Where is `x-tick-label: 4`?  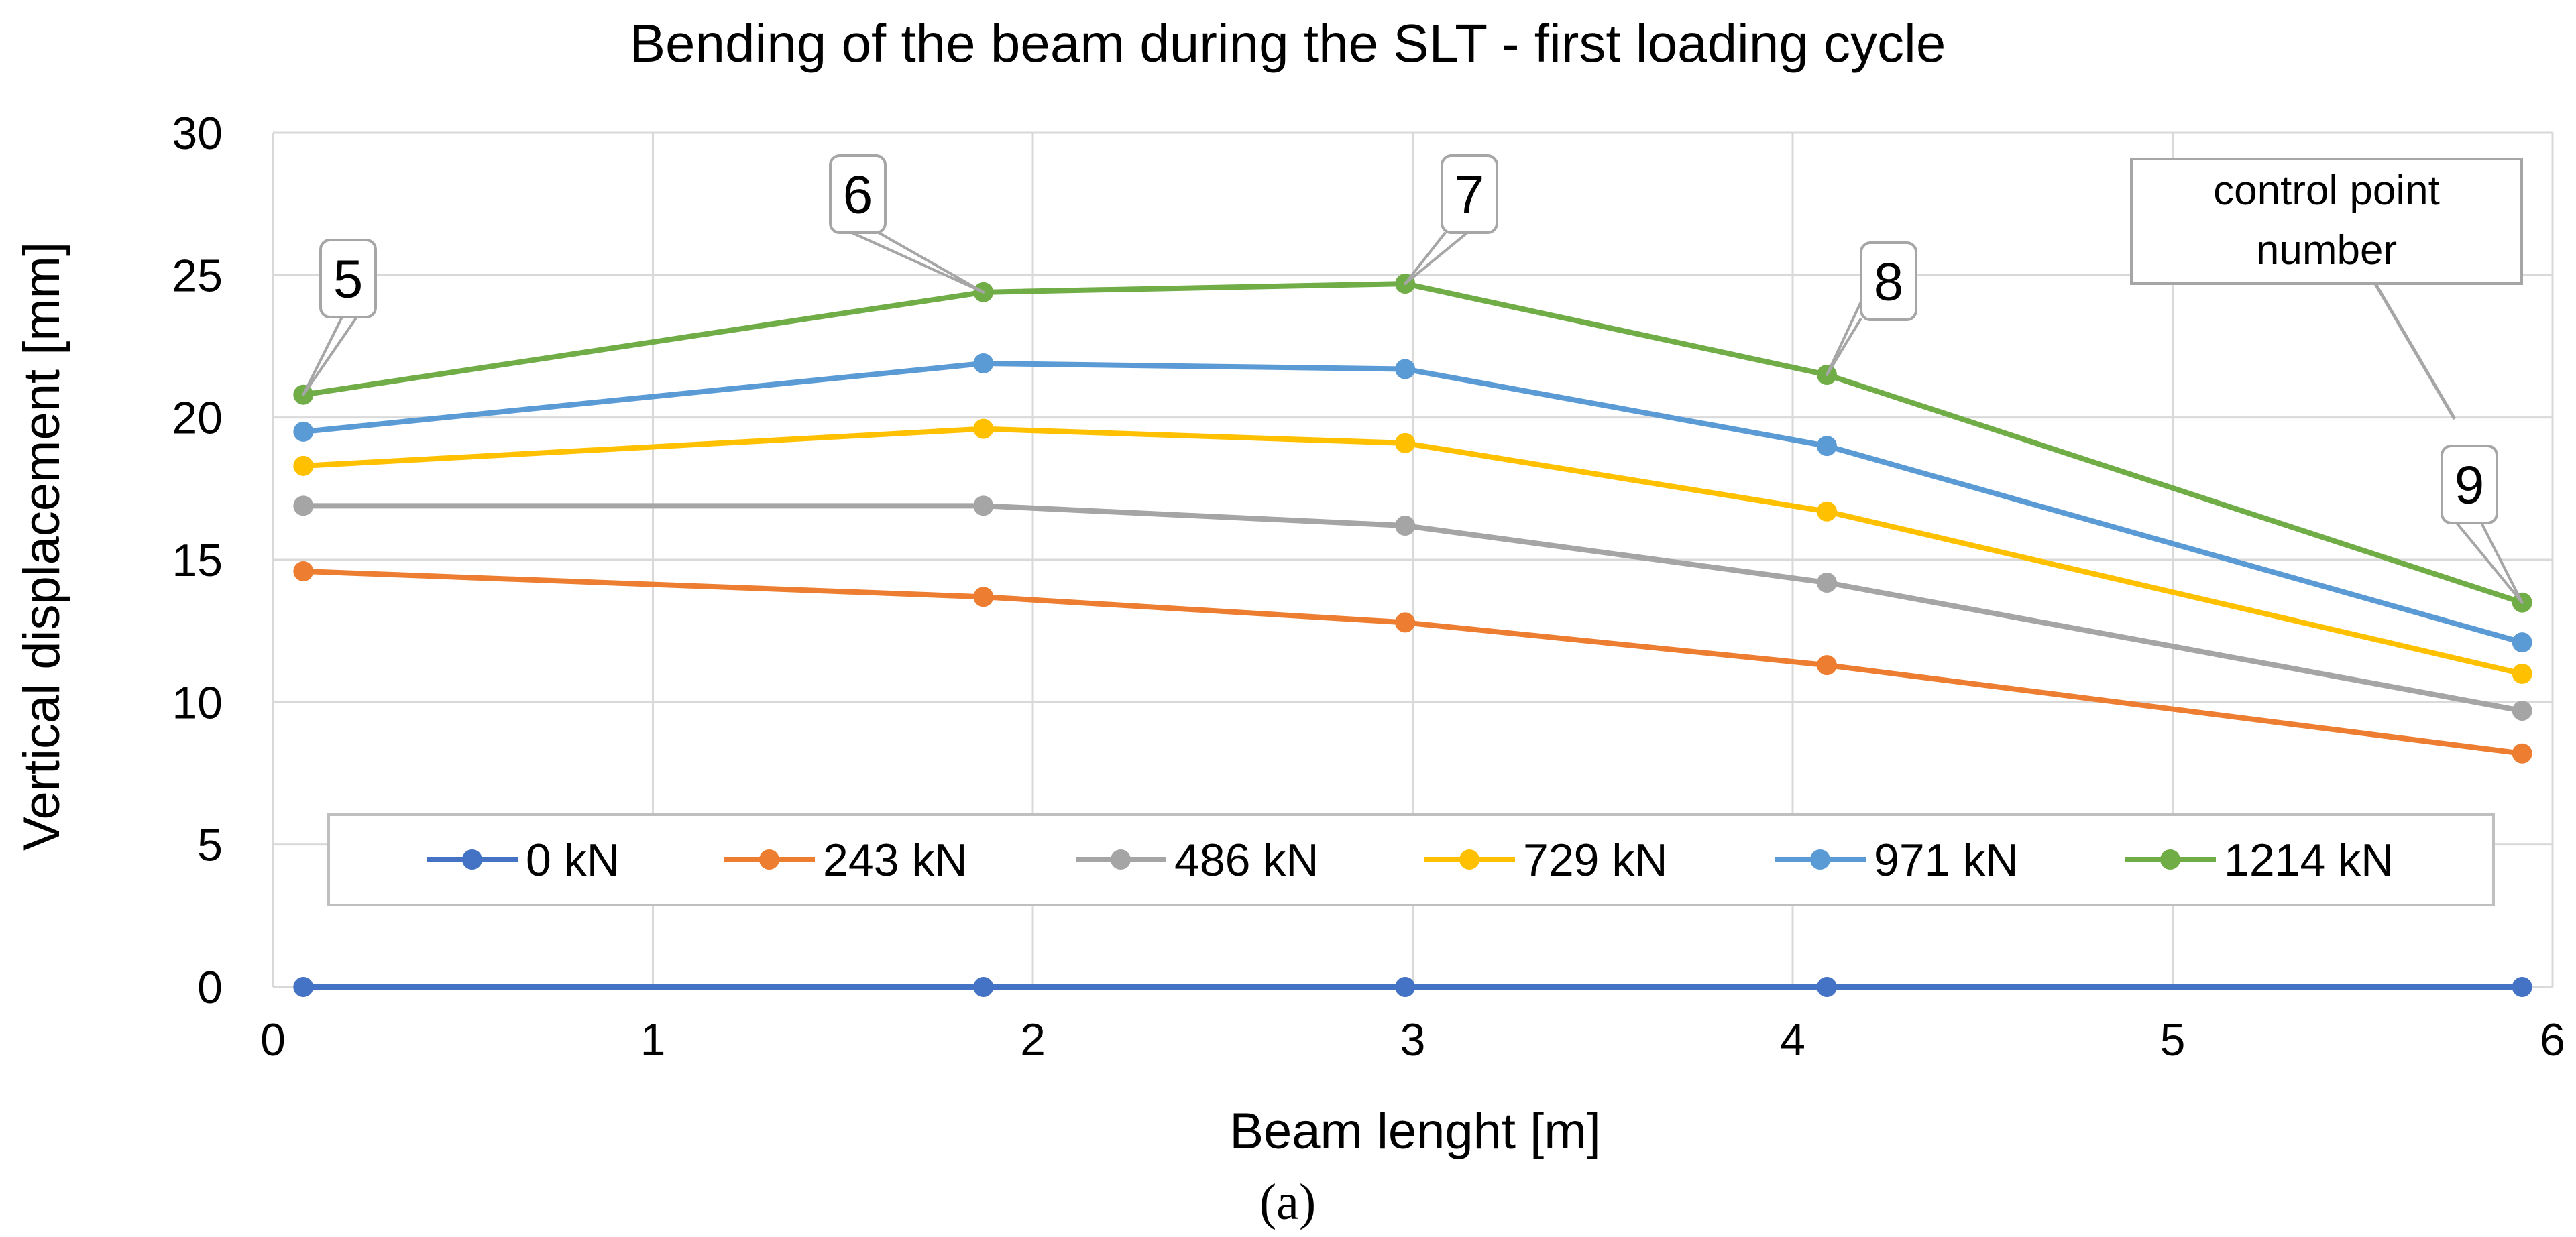 x-tick-label: 4 is located at coordinates (1792, 1039).